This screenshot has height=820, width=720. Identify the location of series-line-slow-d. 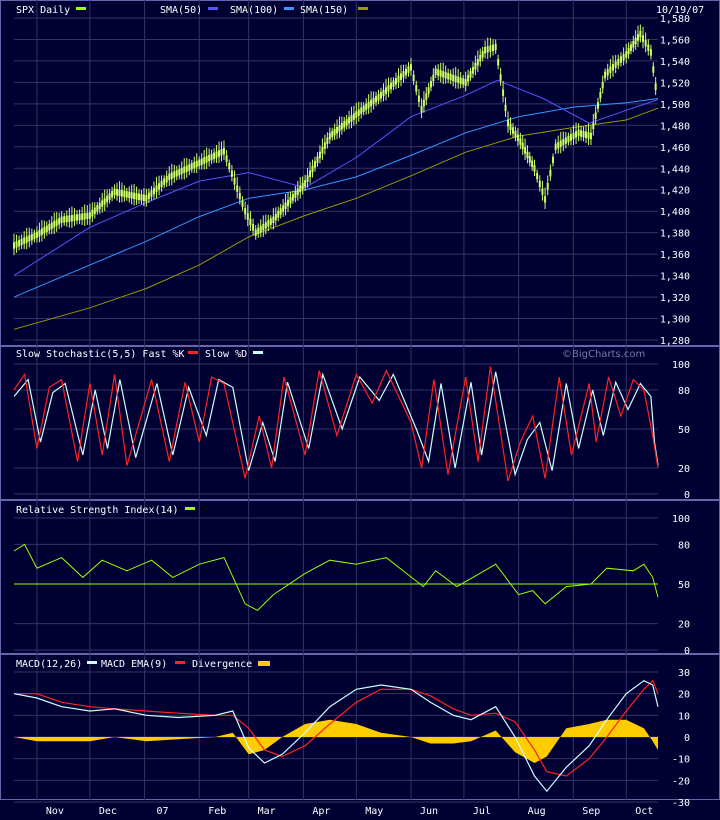
(336, 424).